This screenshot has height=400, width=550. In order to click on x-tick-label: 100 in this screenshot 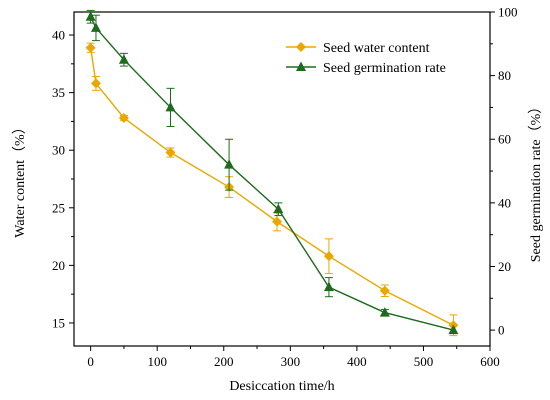, I will do `click(157, 361)`.